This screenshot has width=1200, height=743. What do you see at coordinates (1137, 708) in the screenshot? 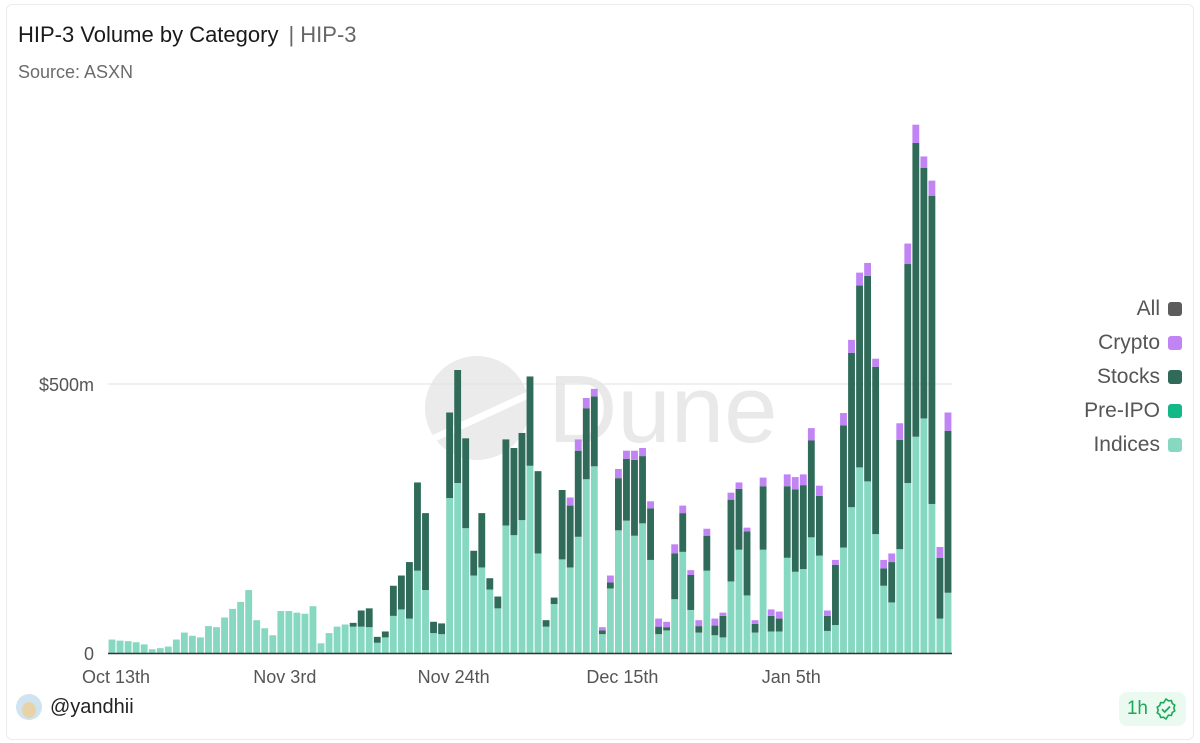
I see `freshness-text: 1h` at bounding box center [1137, 708].